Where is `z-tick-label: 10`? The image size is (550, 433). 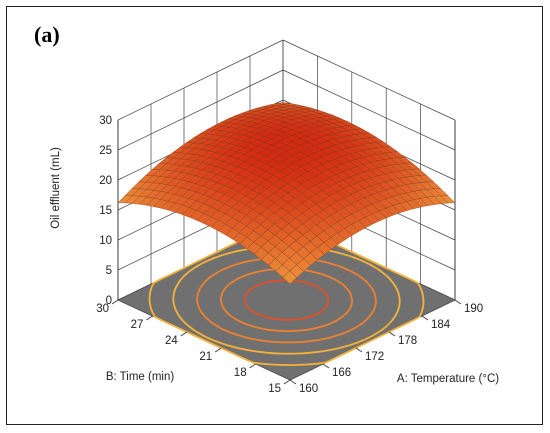
z-tick-label: 10 is located at coordinates (105, 241).